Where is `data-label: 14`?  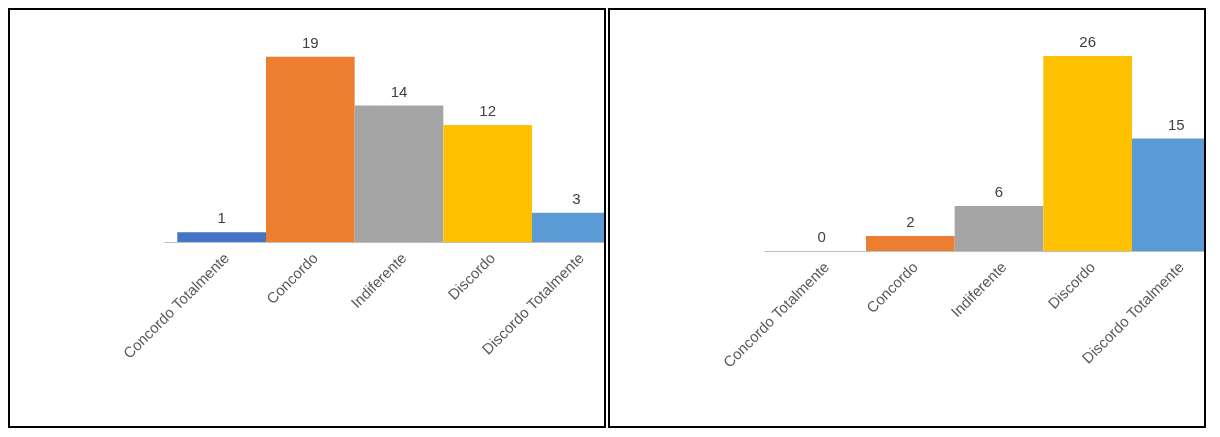
data-label: 14 is located at coordinates (399, 91).